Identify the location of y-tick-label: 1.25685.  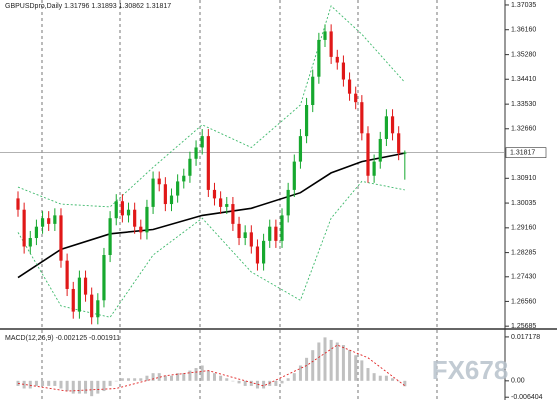
(523, 326).